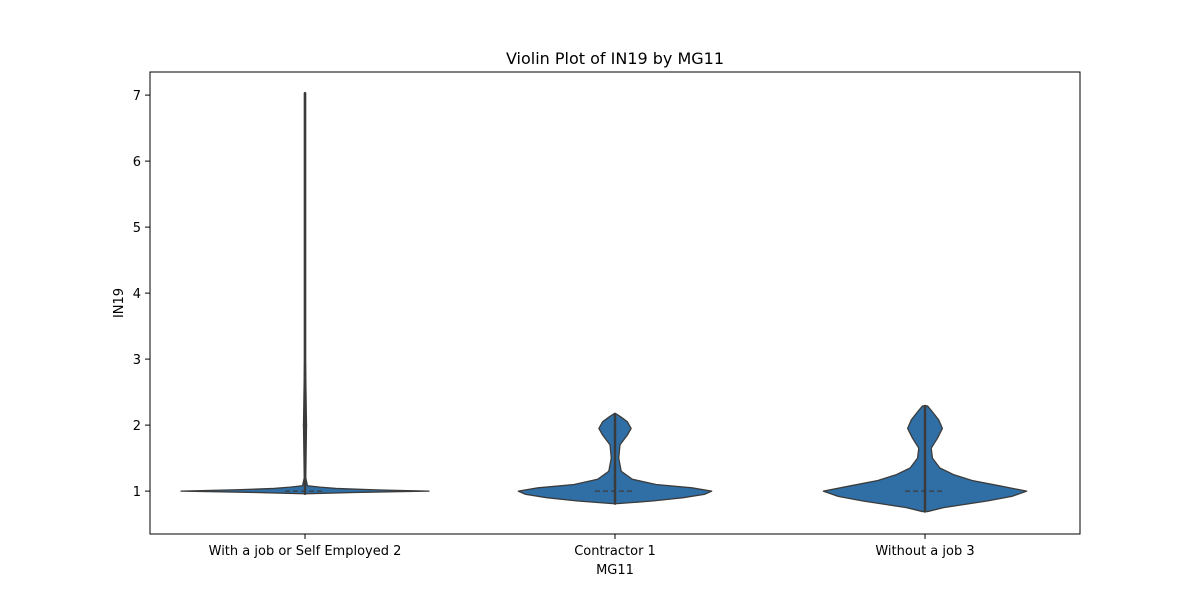 The height and width of the screenshot is (600, 1200). I want to click on x-tick-label: Without a job 3, so click(924, 551).